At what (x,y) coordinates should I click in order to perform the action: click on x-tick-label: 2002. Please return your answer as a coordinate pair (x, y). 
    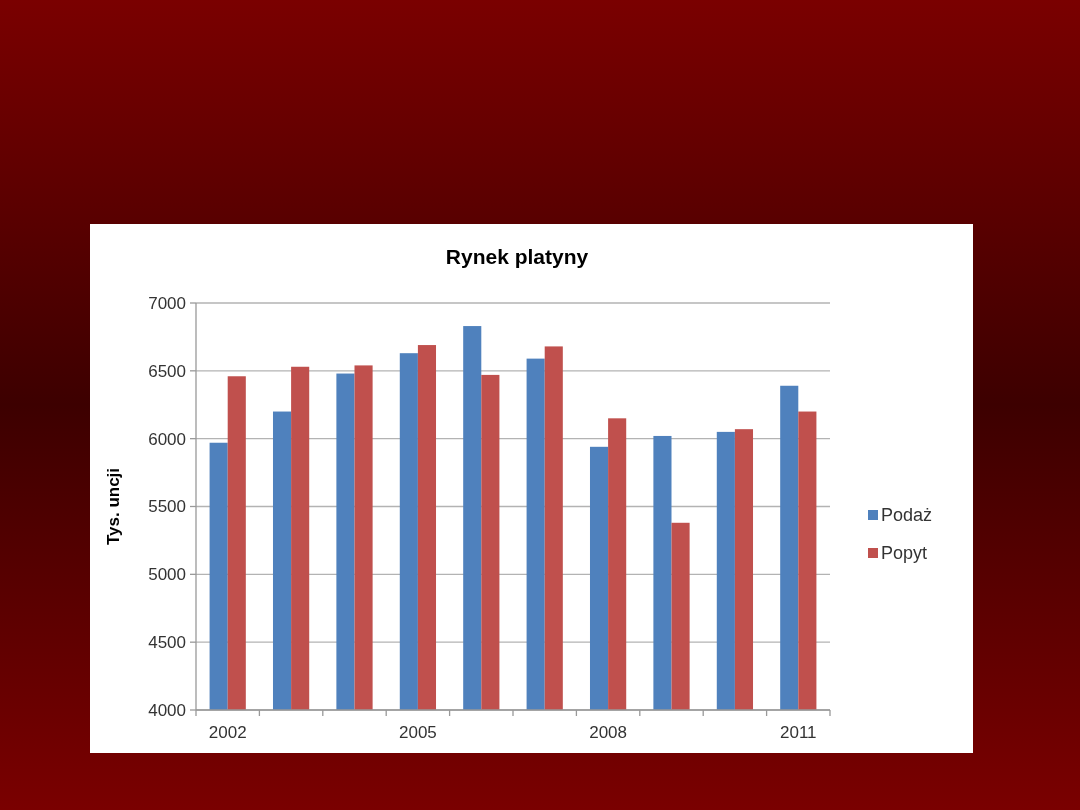
    Looking at the image, I should click on (227, 732).